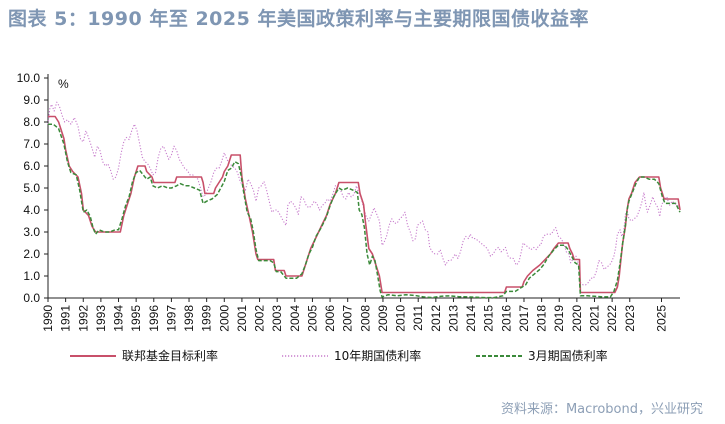 Image resolution: width=725 pixels, height=424 pixels. What do you see at coordinates (83, 318) in the screenshot?
I see `x-tick-label: 1992` at bounding box center [83, 318].